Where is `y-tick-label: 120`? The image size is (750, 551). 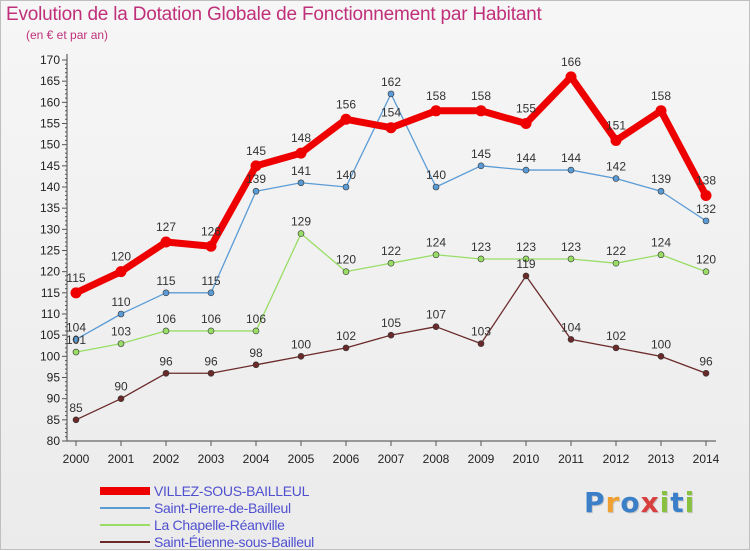
y-tick-label: 120 is located at coordinates (50, 272).